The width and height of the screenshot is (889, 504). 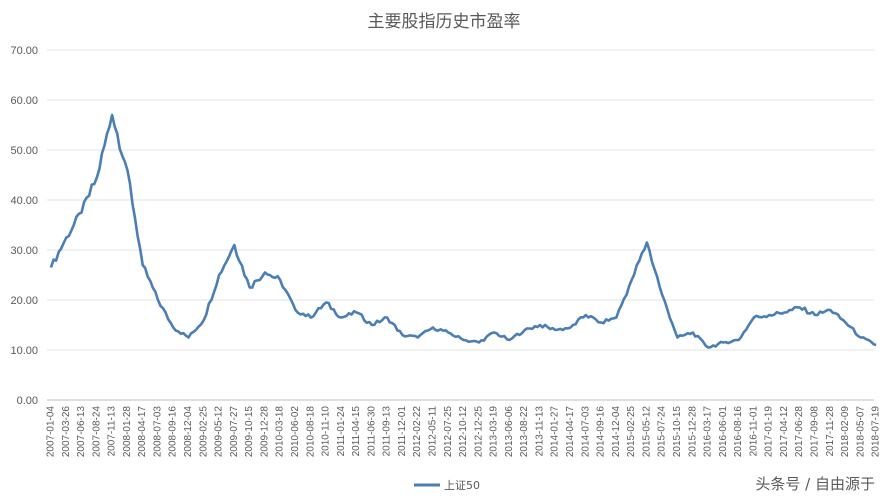 I want to click on y-tick-label: 40.00, so click(x=24, y=201).